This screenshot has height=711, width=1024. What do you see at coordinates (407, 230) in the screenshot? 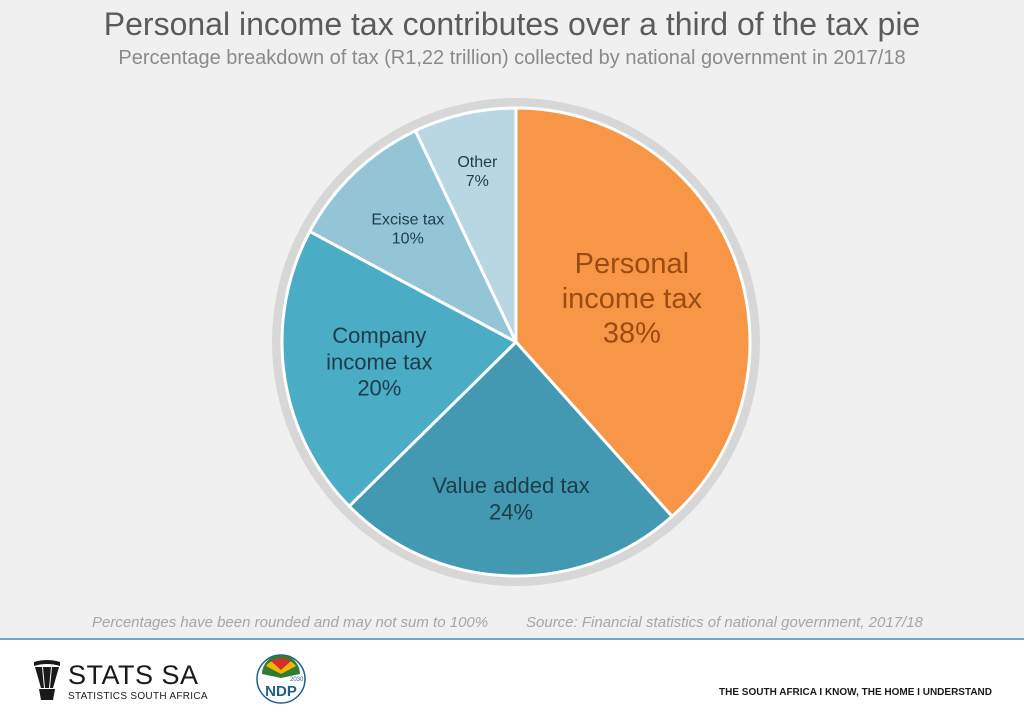
I see `pie-label-excise-tax: Excise tax 10%` at bounding box center [407, 230].